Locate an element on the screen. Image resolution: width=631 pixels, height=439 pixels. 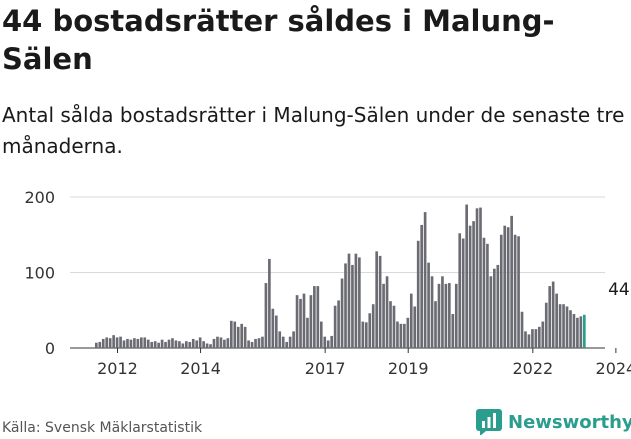
x-tick-label: 2012 is located at coordinates (117, 368).